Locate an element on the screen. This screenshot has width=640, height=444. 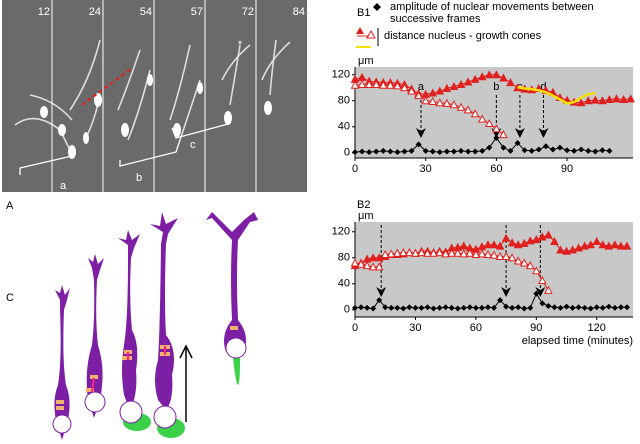
annotation-arrow-head is located at coordinates (519, 133).